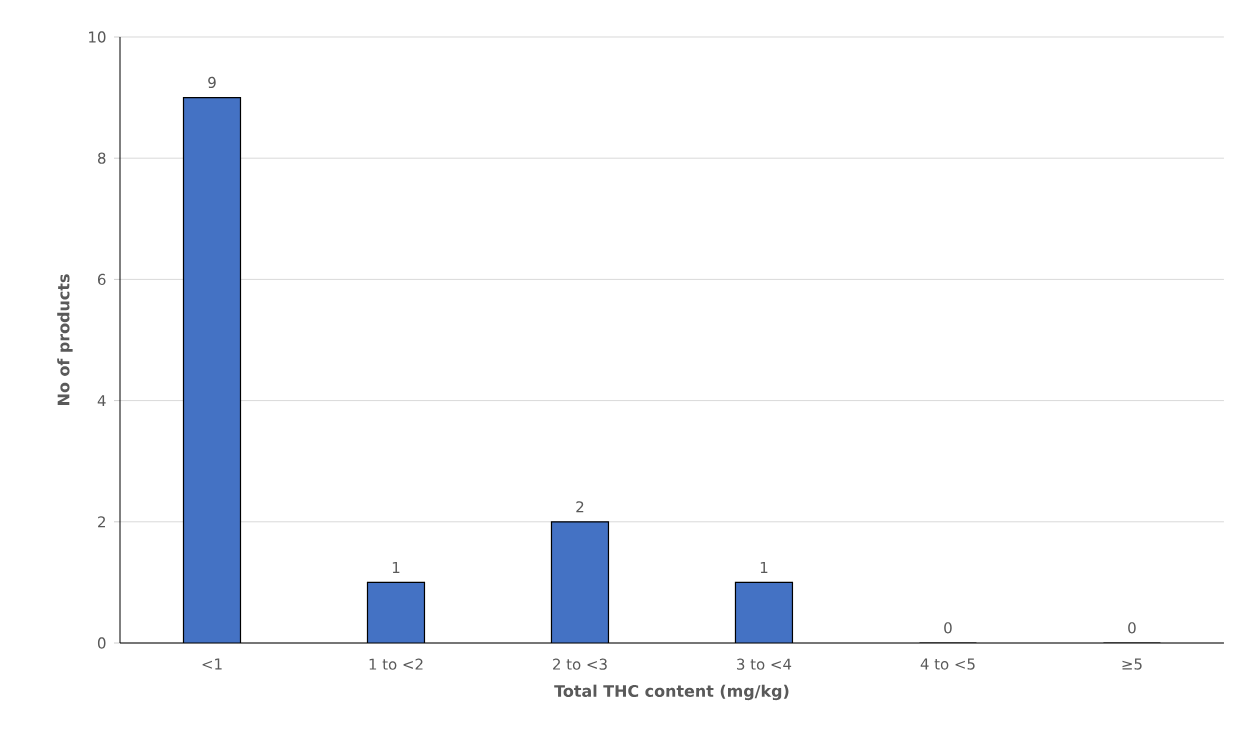  What do you see at coordinates (212, 82) in the screenshot?
I see `data-label: 9` at bounding box center [212, 82].